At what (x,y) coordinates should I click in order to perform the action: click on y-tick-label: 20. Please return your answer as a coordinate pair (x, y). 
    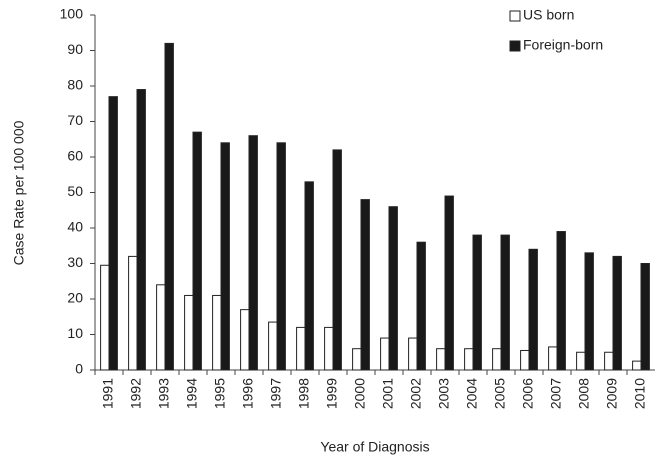
    Looking at the image, I should click on (75, 298).